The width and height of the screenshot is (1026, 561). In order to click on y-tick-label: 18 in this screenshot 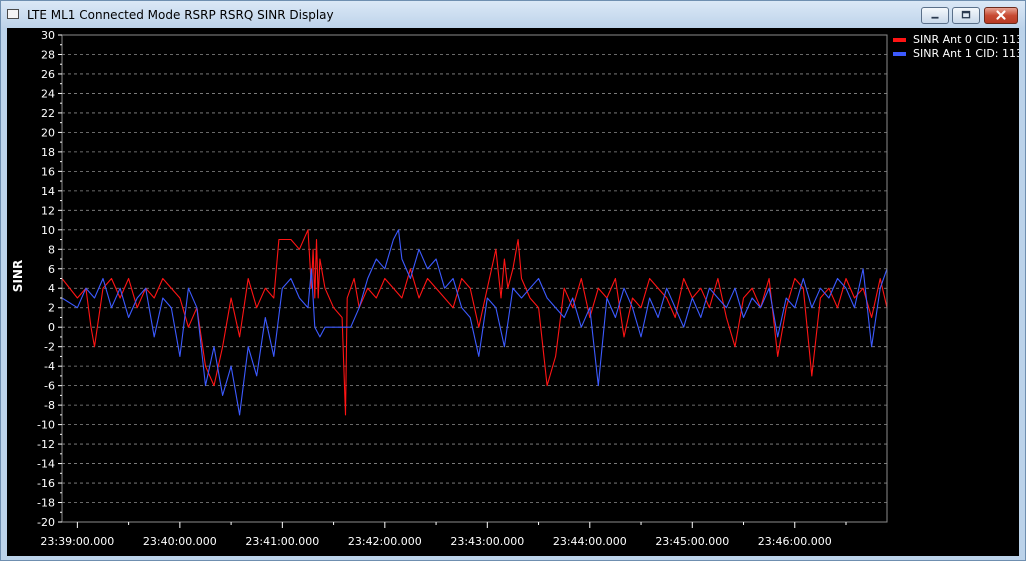, I will do `click(48, 152)`.